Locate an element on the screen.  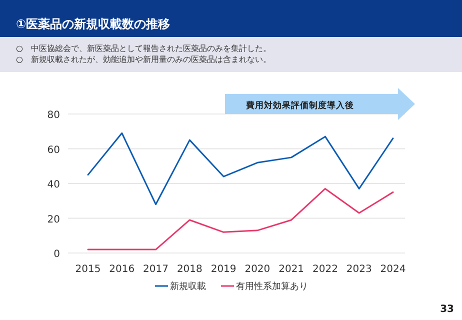
y-tick-label: 80 is located at coordinates (53, 115).